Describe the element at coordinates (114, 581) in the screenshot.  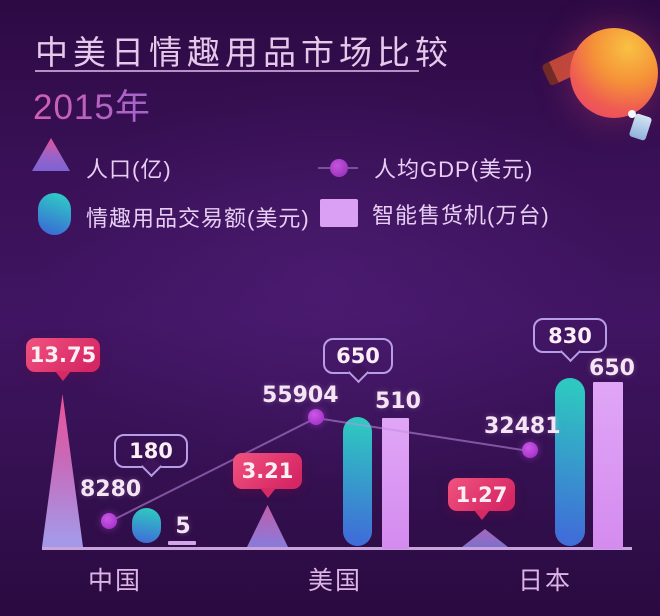
I see `category-label-china: 中国` at that location.